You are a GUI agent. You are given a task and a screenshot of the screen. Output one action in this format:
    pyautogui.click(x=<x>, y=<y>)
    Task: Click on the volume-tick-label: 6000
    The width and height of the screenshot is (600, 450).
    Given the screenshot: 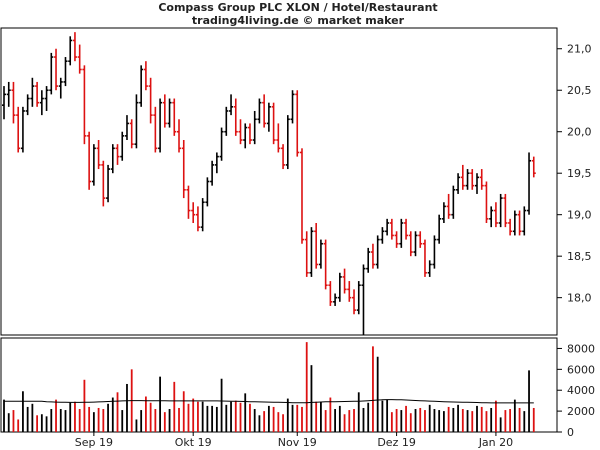 What is the action you would take?
    pyautogui.click(x=581, y=369)
    